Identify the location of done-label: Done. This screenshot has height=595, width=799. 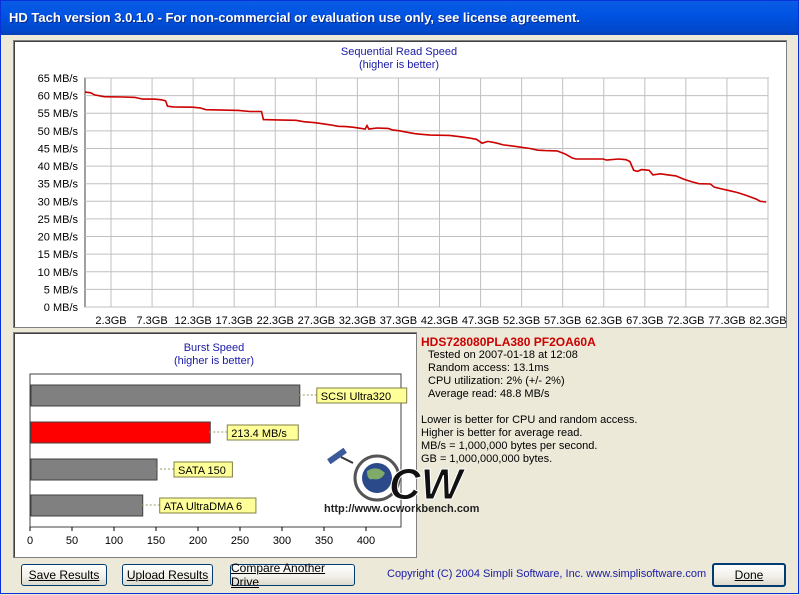
(749, 575).